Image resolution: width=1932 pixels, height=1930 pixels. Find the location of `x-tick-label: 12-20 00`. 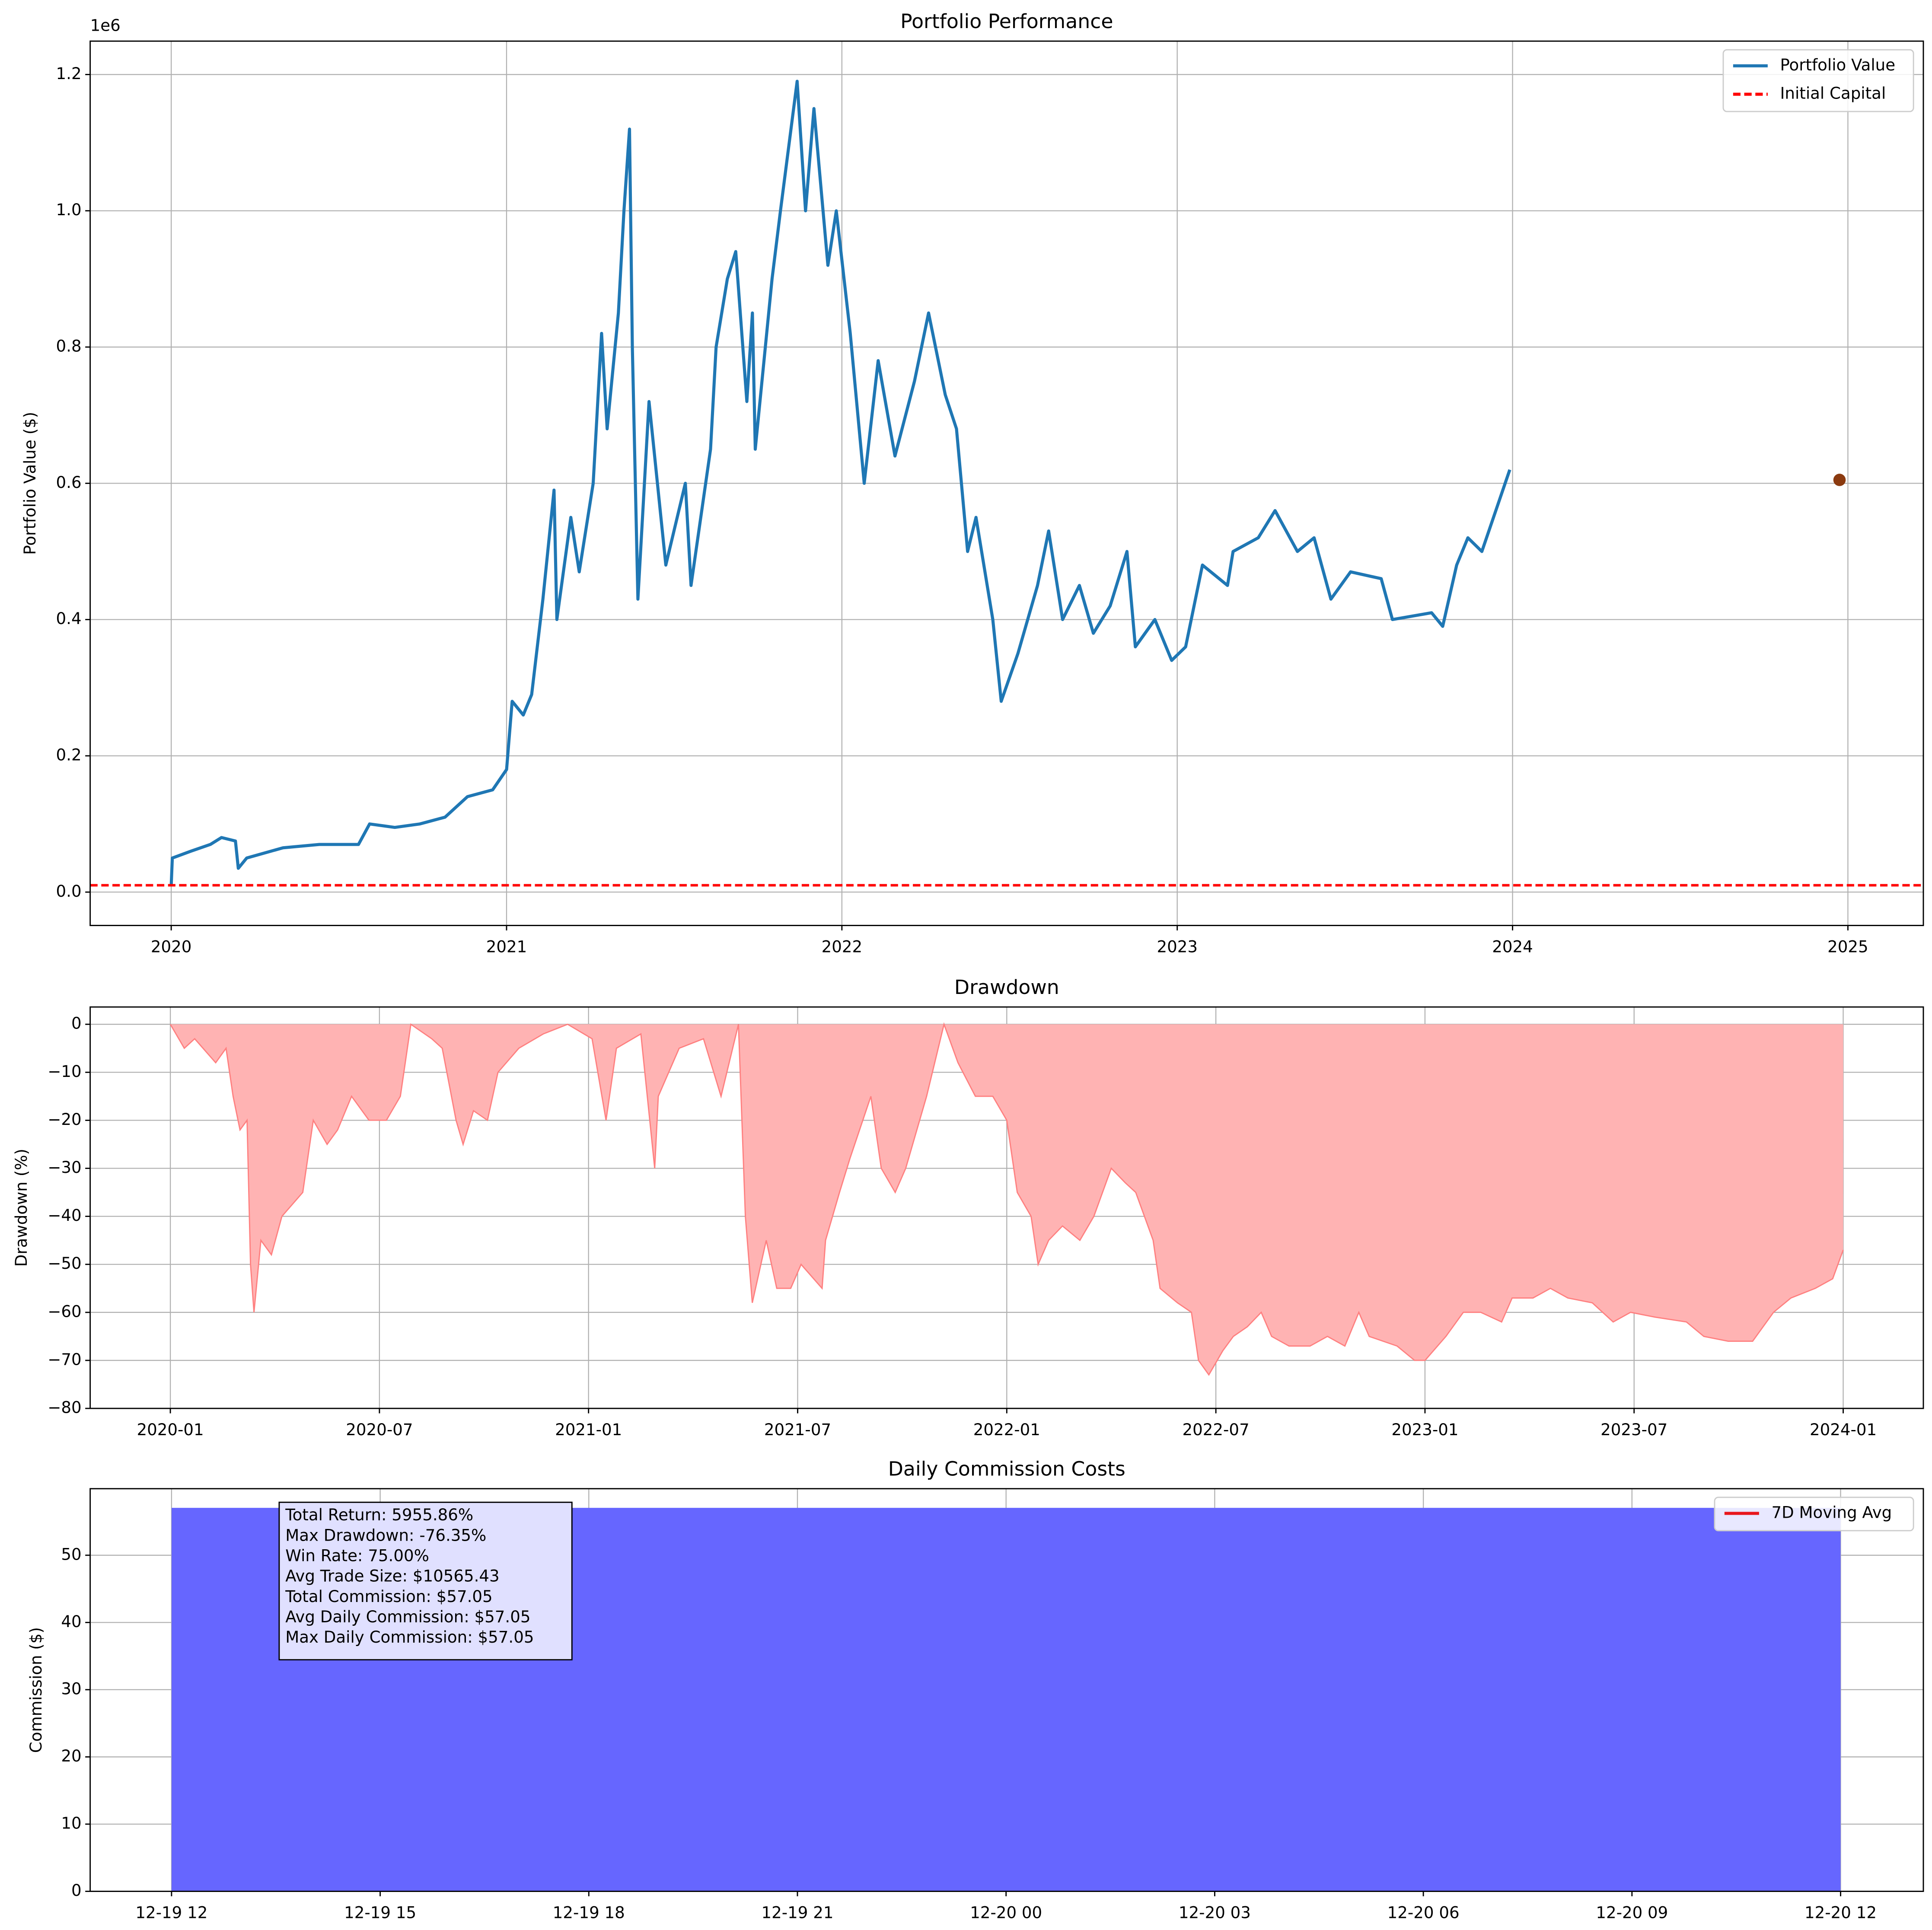

x-tick-label: 12-20 00 is located at coordinates (1006, 1913).